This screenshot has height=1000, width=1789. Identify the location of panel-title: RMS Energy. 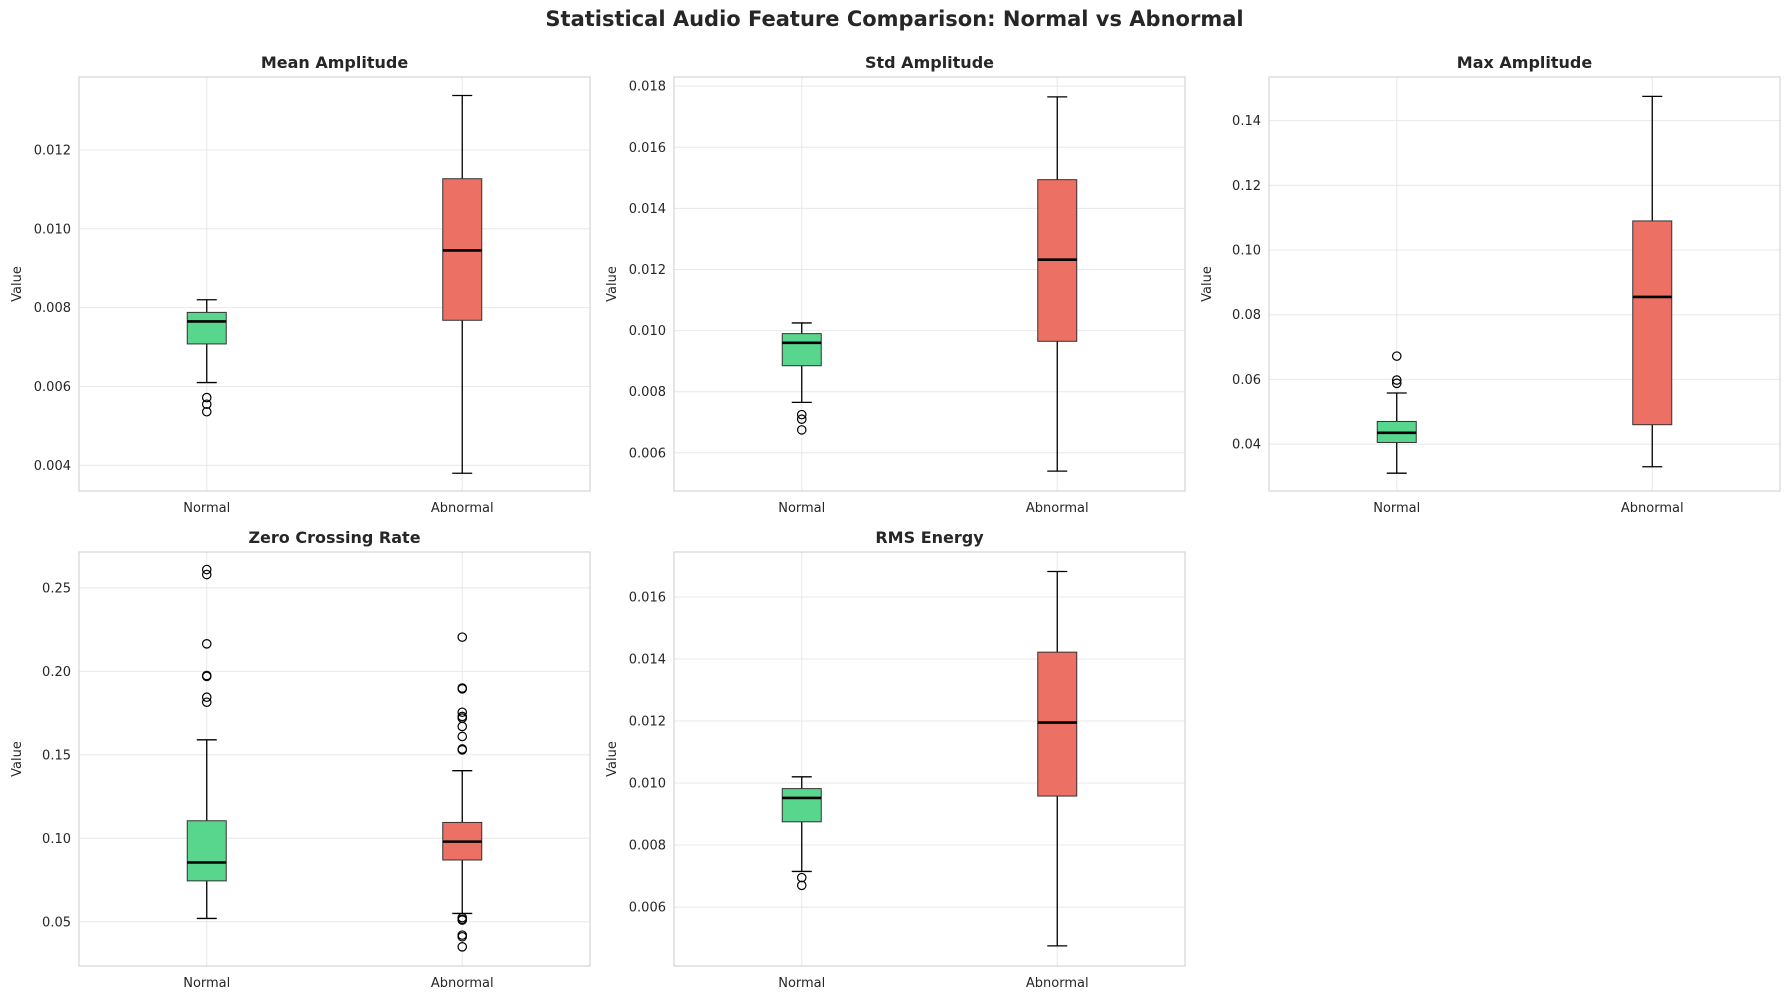
(929, 537).